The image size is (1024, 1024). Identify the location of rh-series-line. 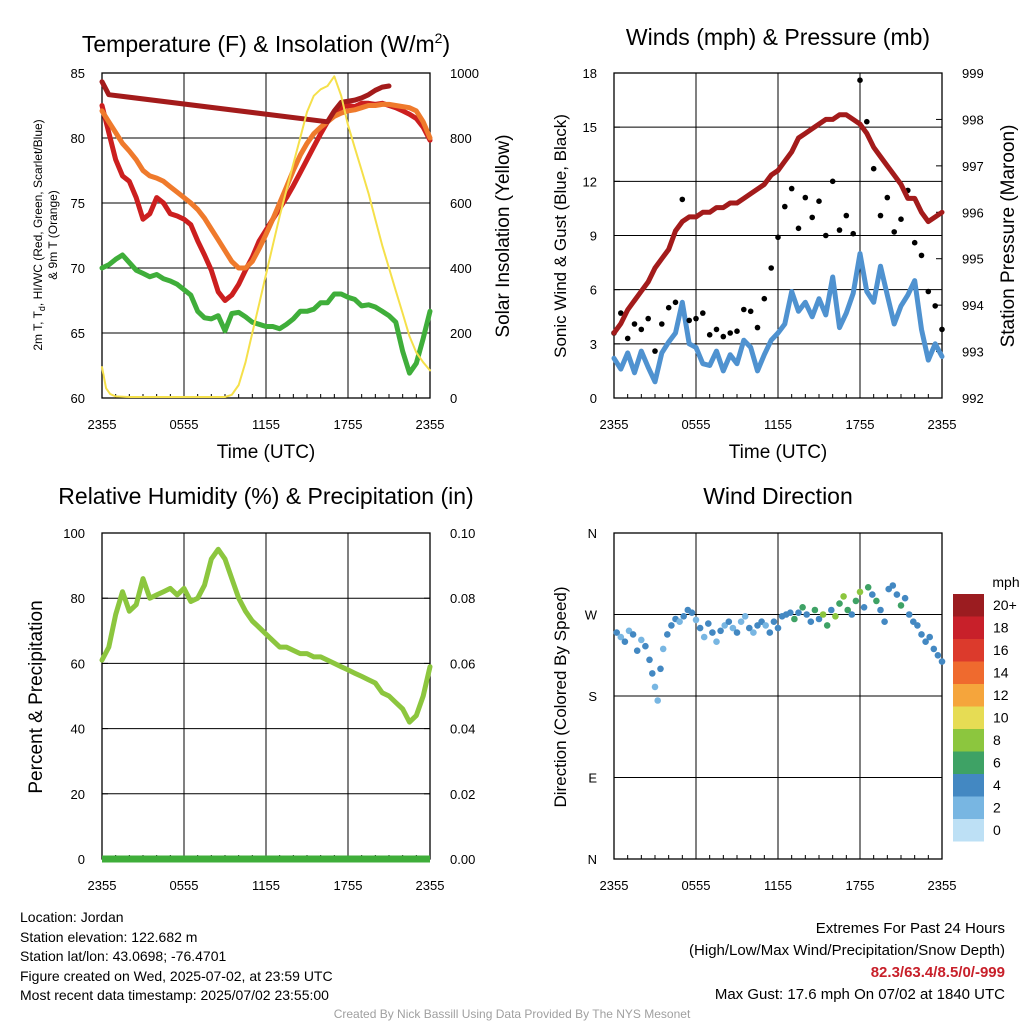
(266, 635).